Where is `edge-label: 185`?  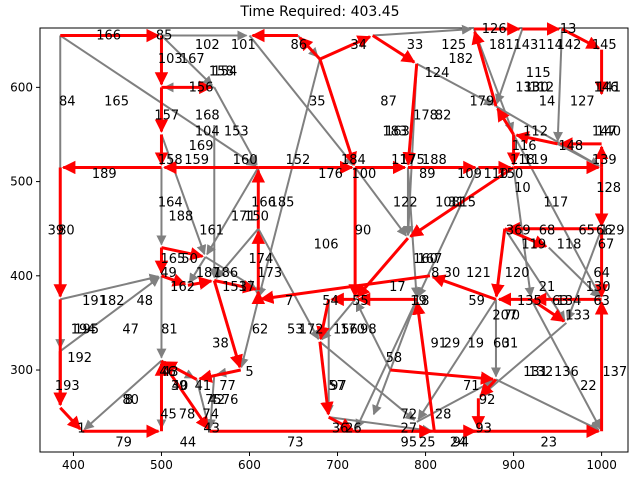 edge-label: 185 is located at coordinates (282, 202).